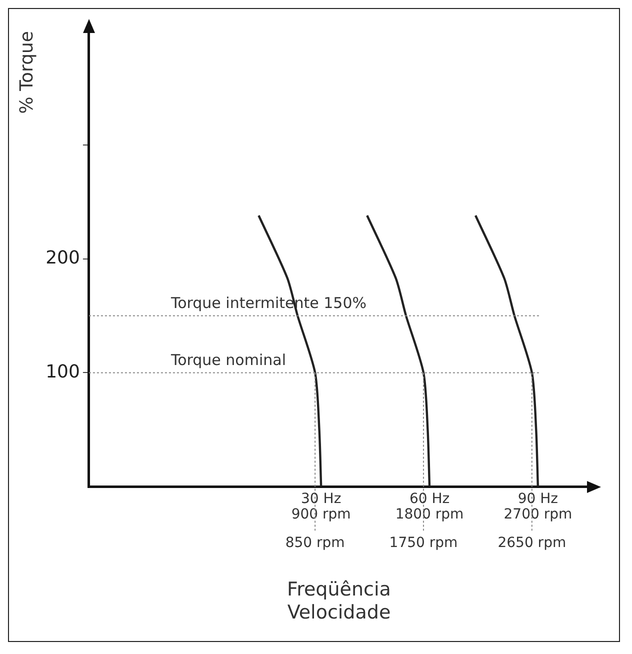  I want to click on y-tick-label: 100, so click(63, 371).